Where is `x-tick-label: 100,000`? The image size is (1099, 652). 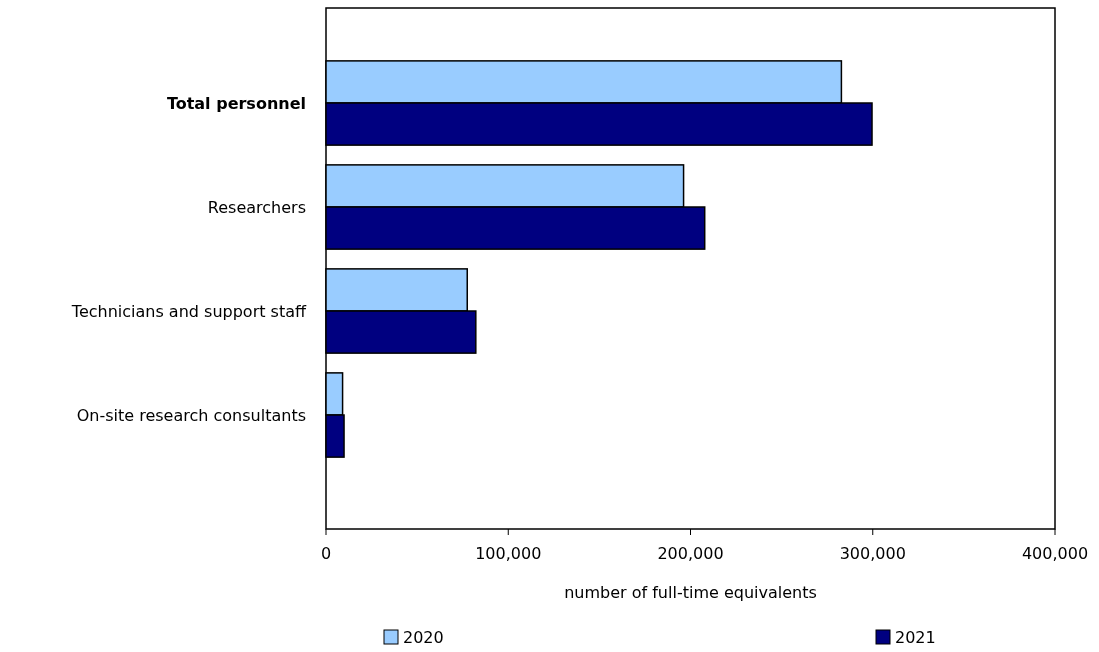 x-tick-label: 100,000 is located at coordinates (508, 553).